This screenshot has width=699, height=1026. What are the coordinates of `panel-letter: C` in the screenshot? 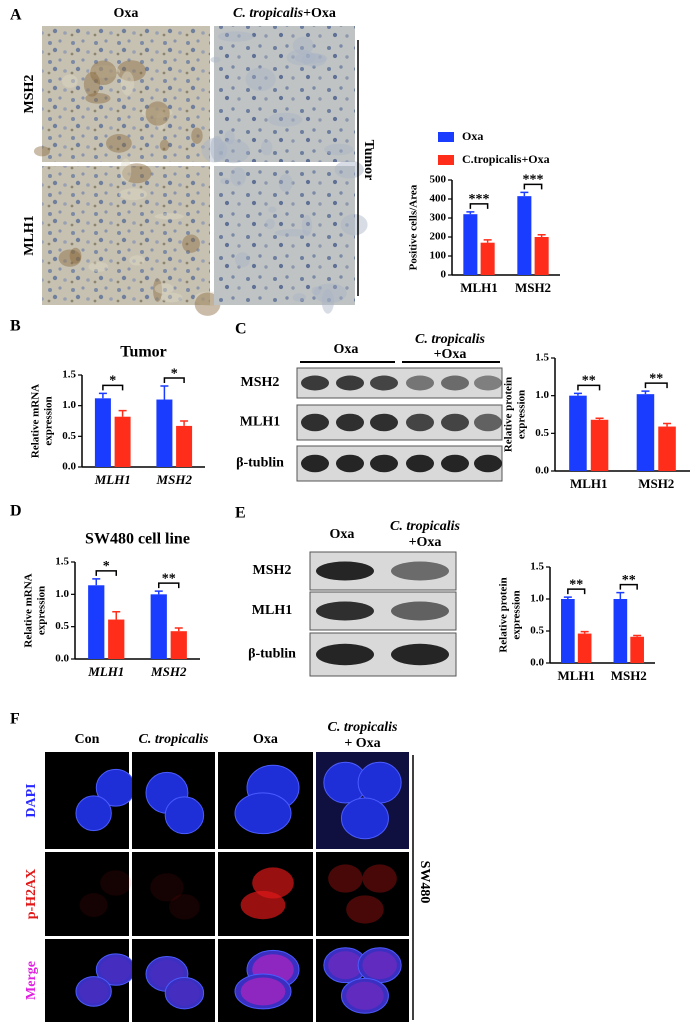 It's located at (241, 329).